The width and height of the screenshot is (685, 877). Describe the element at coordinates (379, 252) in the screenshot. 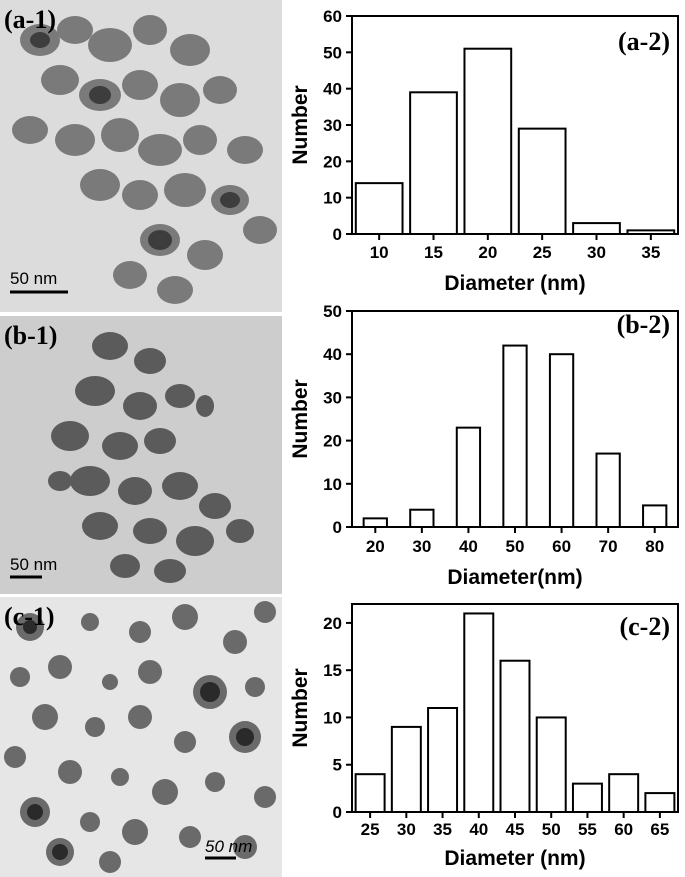

I see `x-tick-label: 10` at that location.